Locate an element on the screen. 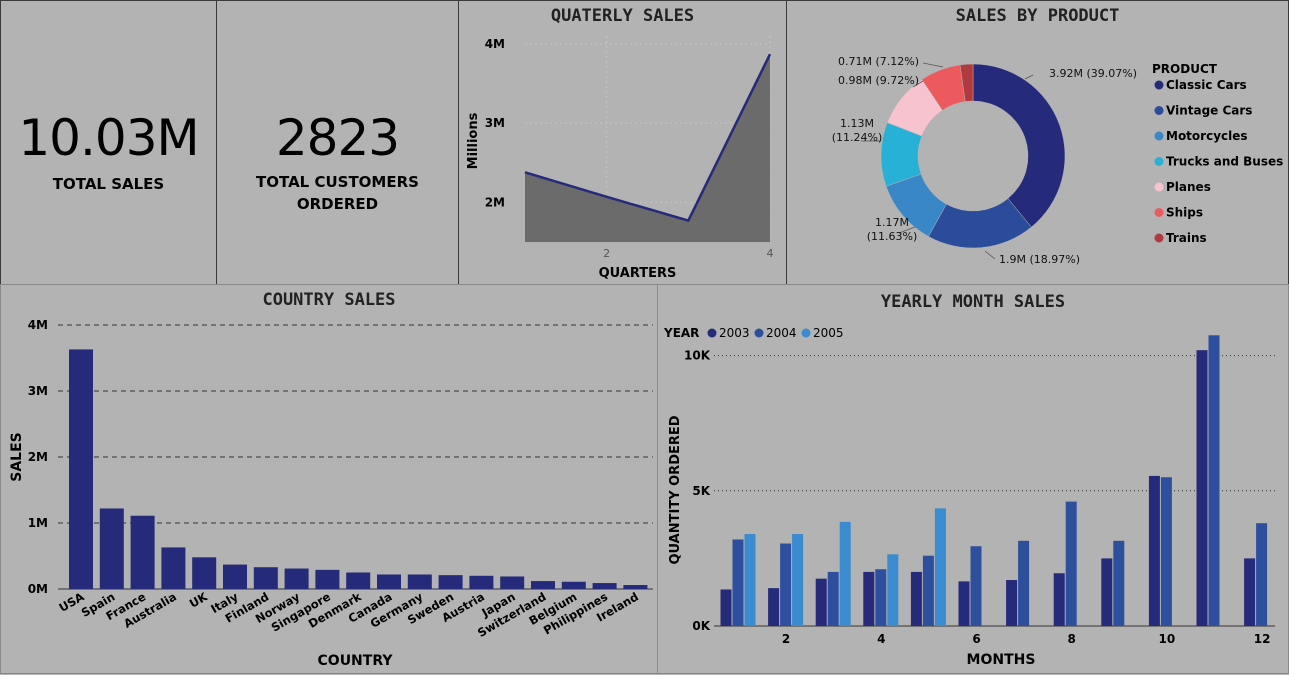 The image size is (1289, 675). pie-legend-item: Trains is located at coordinates (1186, 238).